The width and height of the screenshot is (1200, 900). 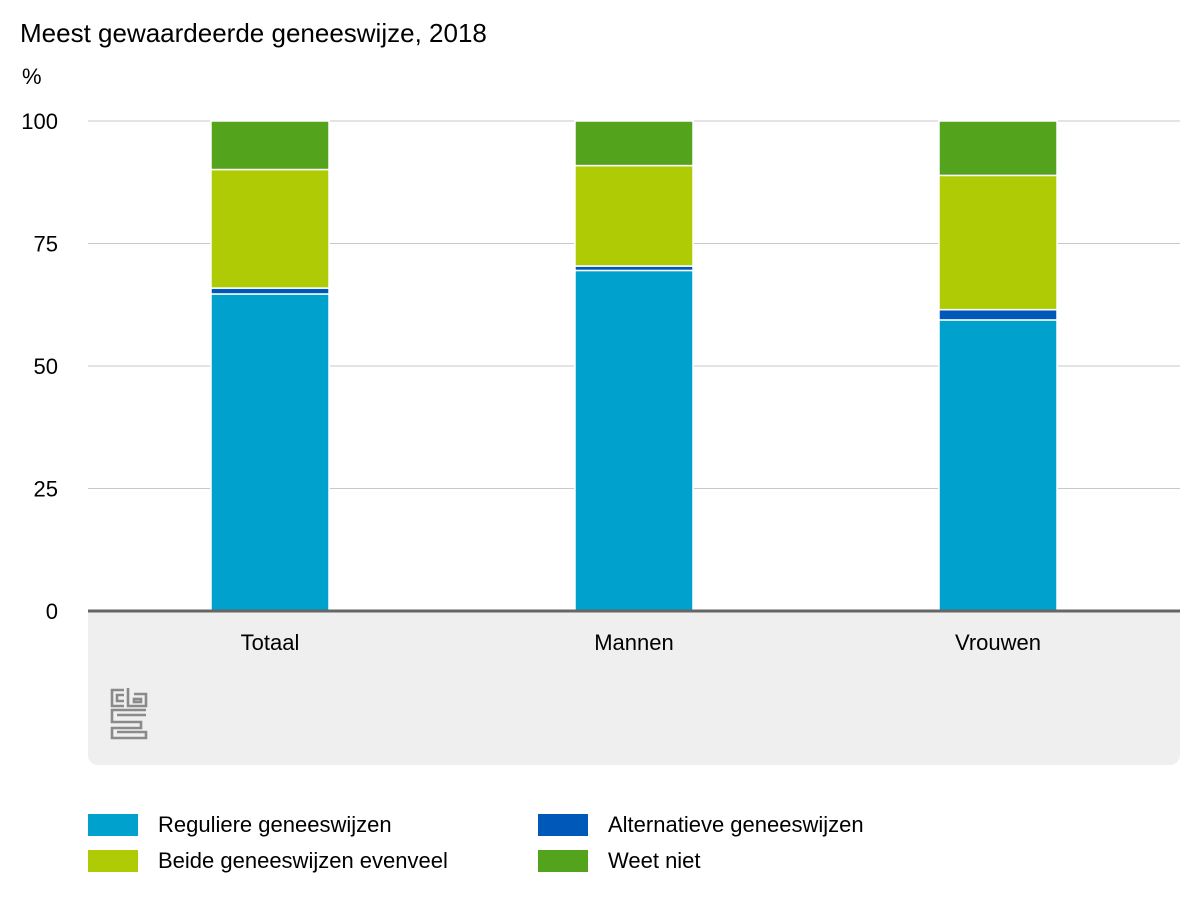 I want to click on x-category-label: Mannen, so click(x=634, y=642).